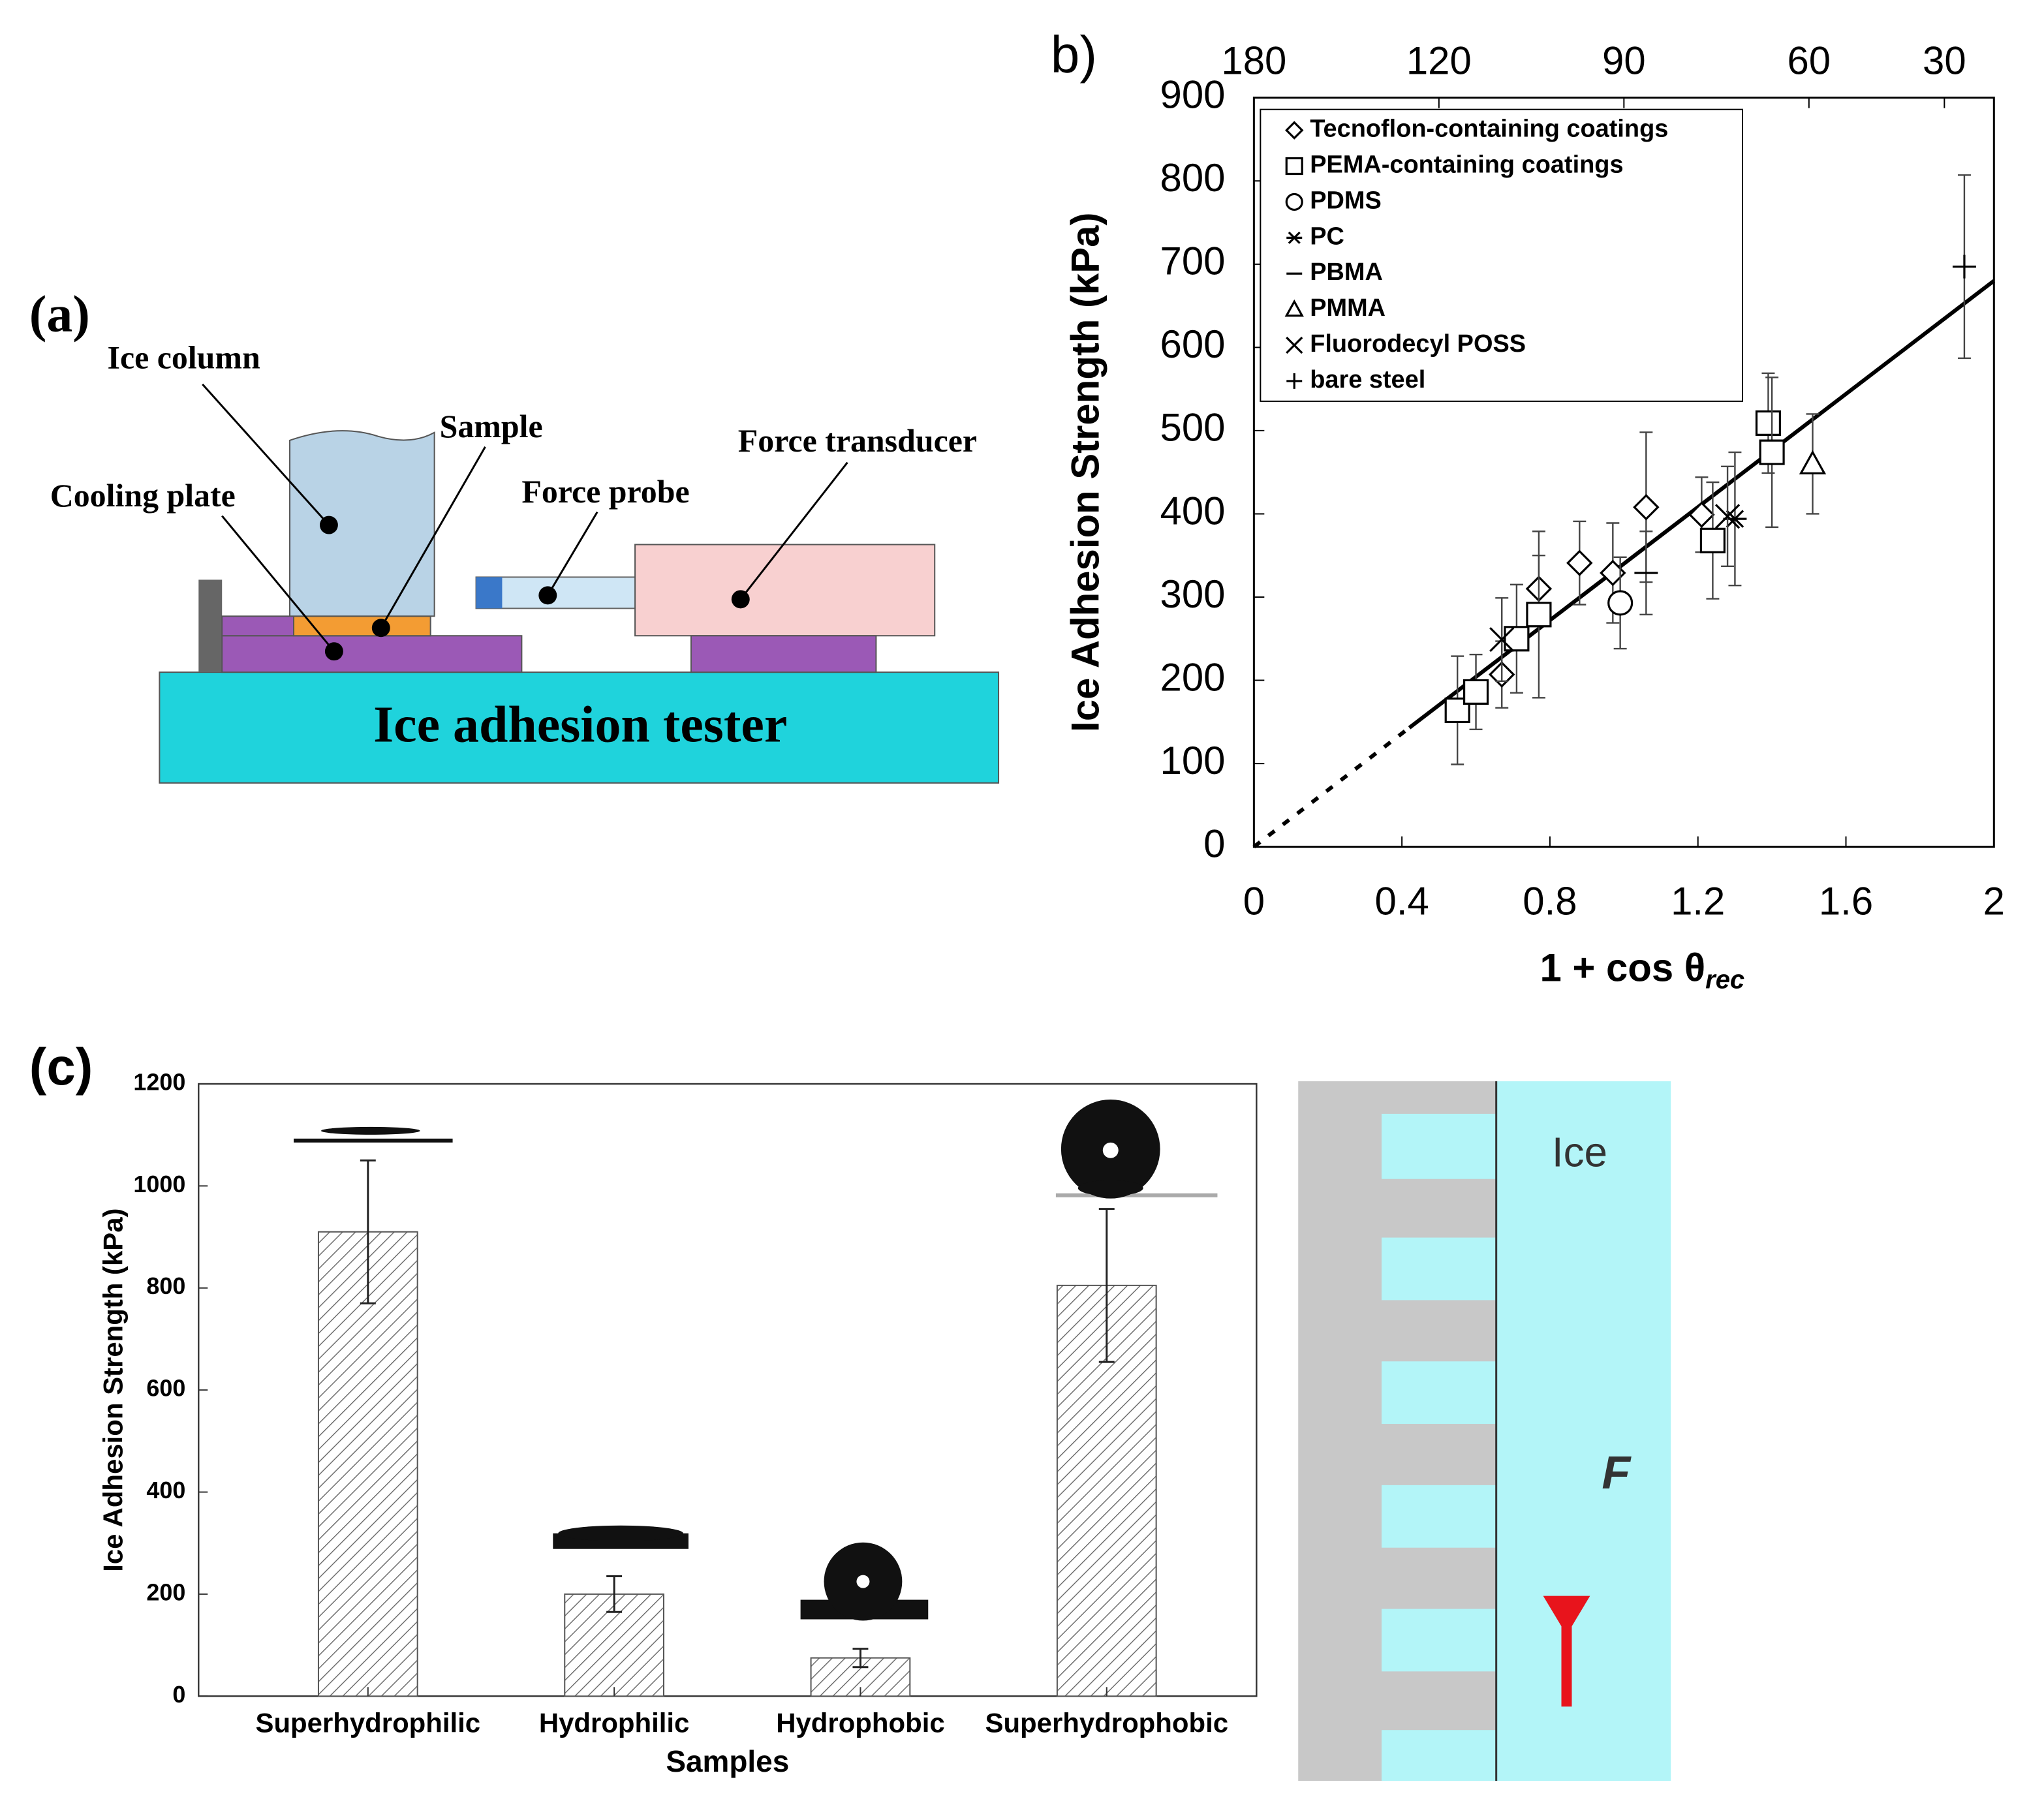 This screenshot has width=2044, height=1803. What do you see at coordinates (143, 496) in the screenshot?
I see `label: Cooling plate` at bounding box center [143, 496].